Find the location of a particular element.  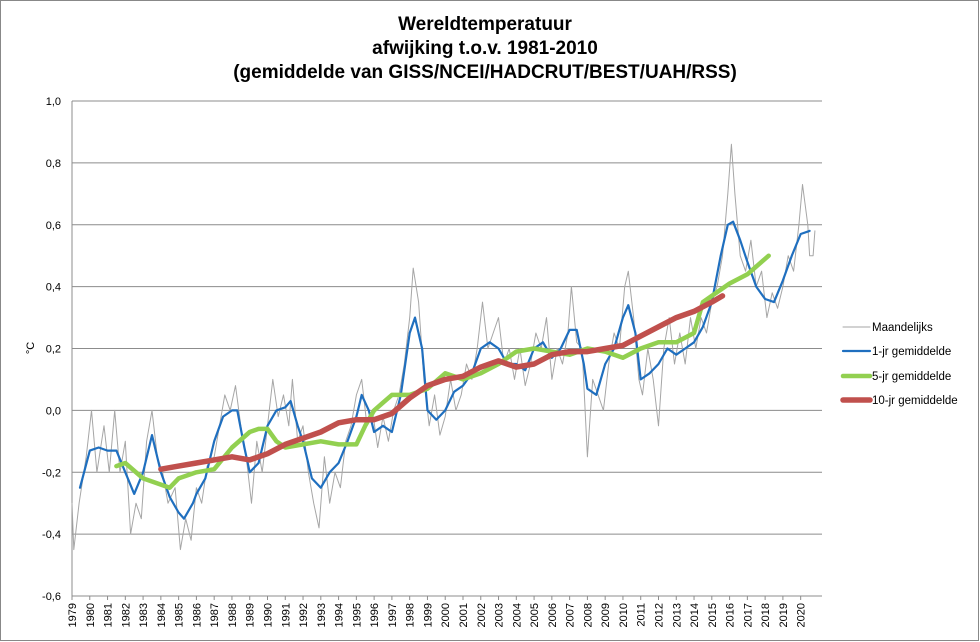

x-tick-label: 1982 is located at coordinates (126, 615).